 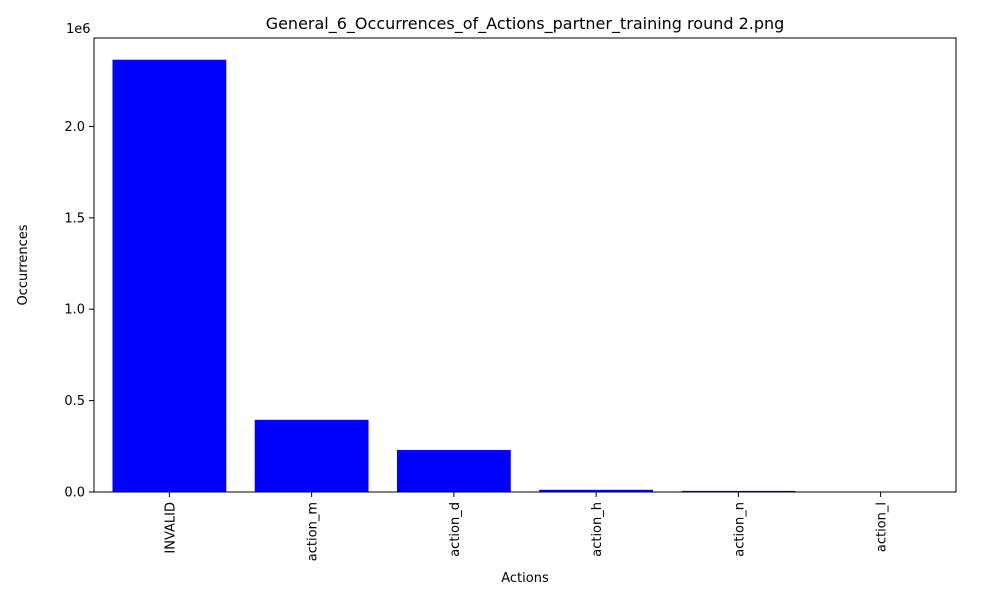 I want to click on x-tick-label: action_l, so click(x=882, y=527).